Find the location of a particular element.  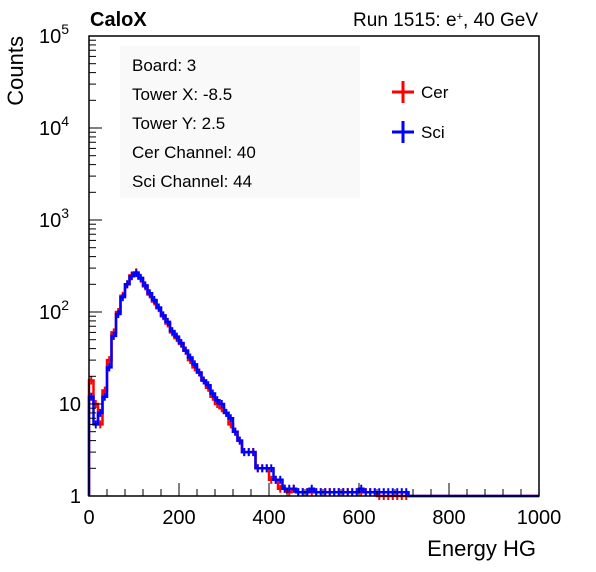

legend-label-cer: Cer is located at coordinates (435, 92).